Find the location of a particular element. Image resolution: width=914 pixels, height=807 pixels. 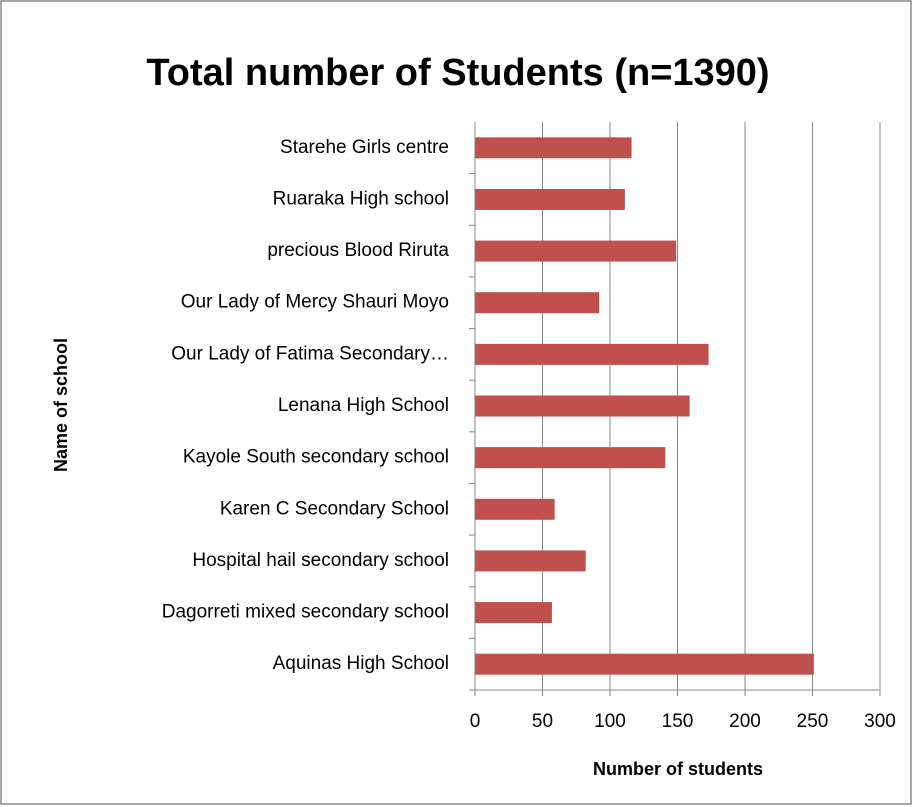

x-tick-label: 50 is located at coordinates (542, 721).